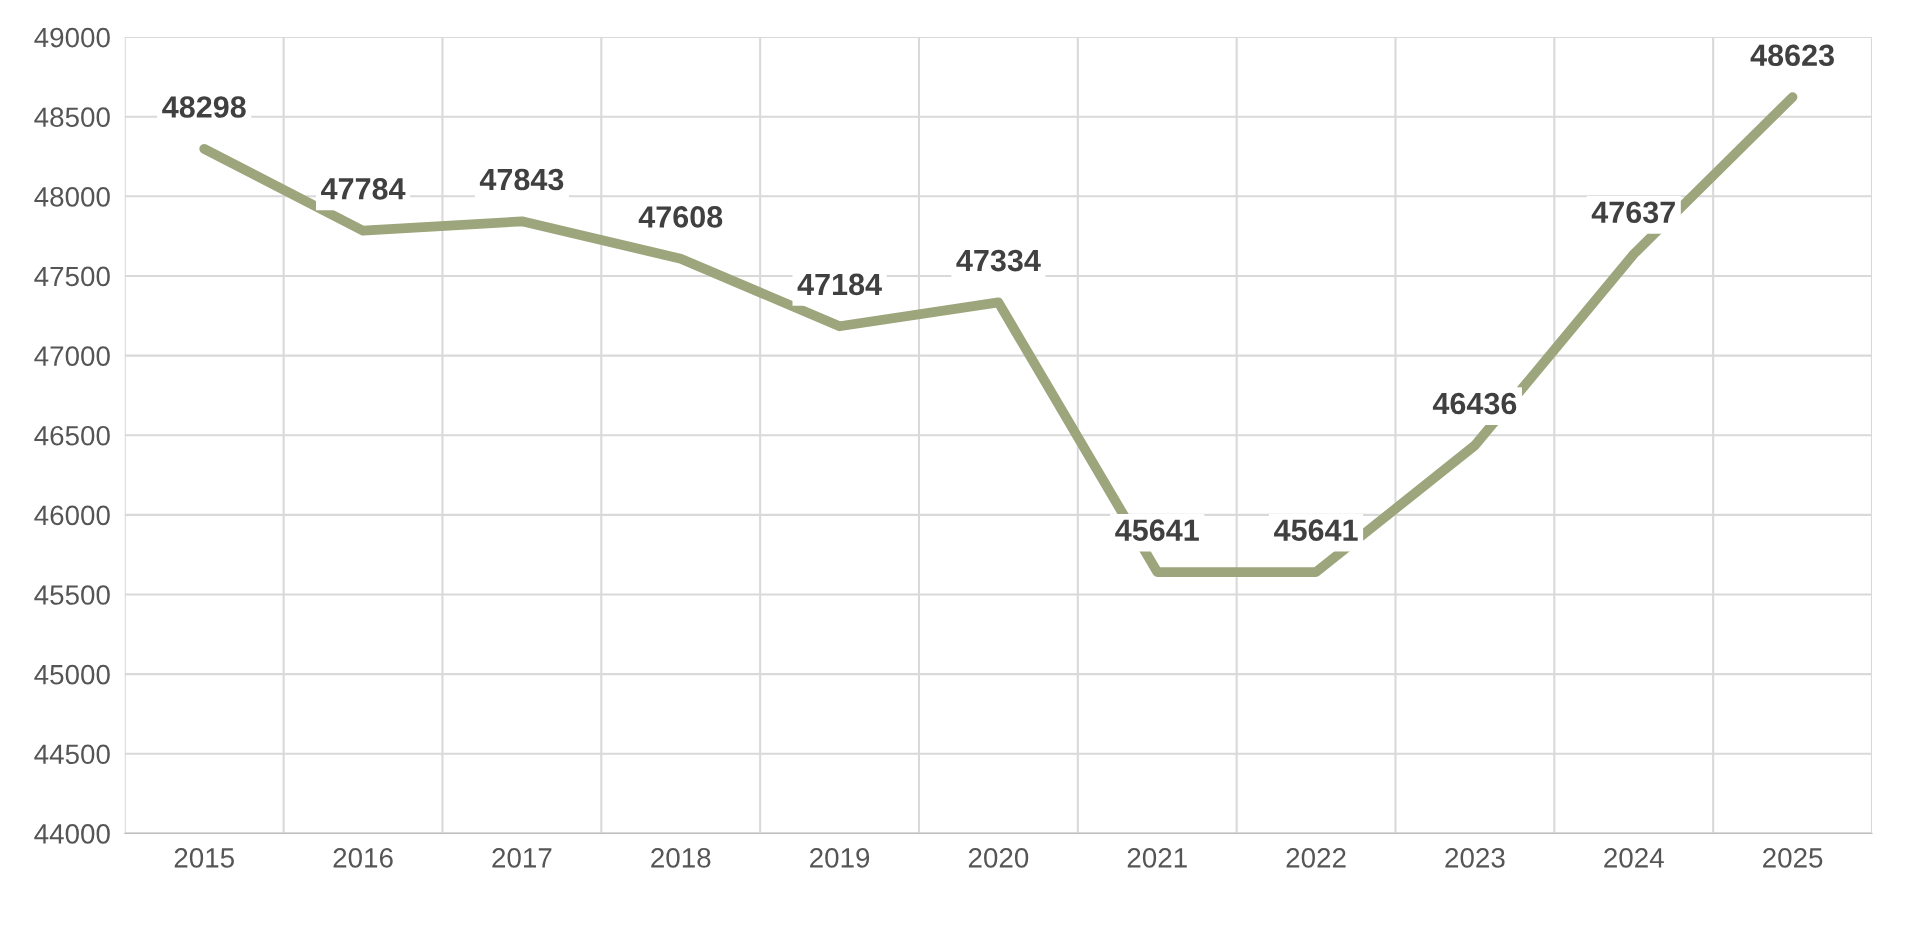 This screenshot has width=1920, height=926. Describe the element at coordinates (72, 37) in the screenshot. I see `y-tick-label: 49000` at that location.